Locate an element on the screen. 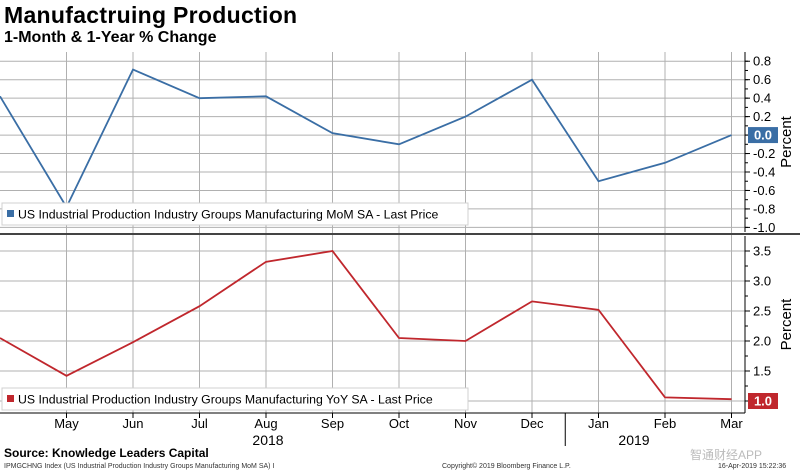 This screenshot has width=800, height=474. x-tick-label: Jul is located at coordinates (199, 423).